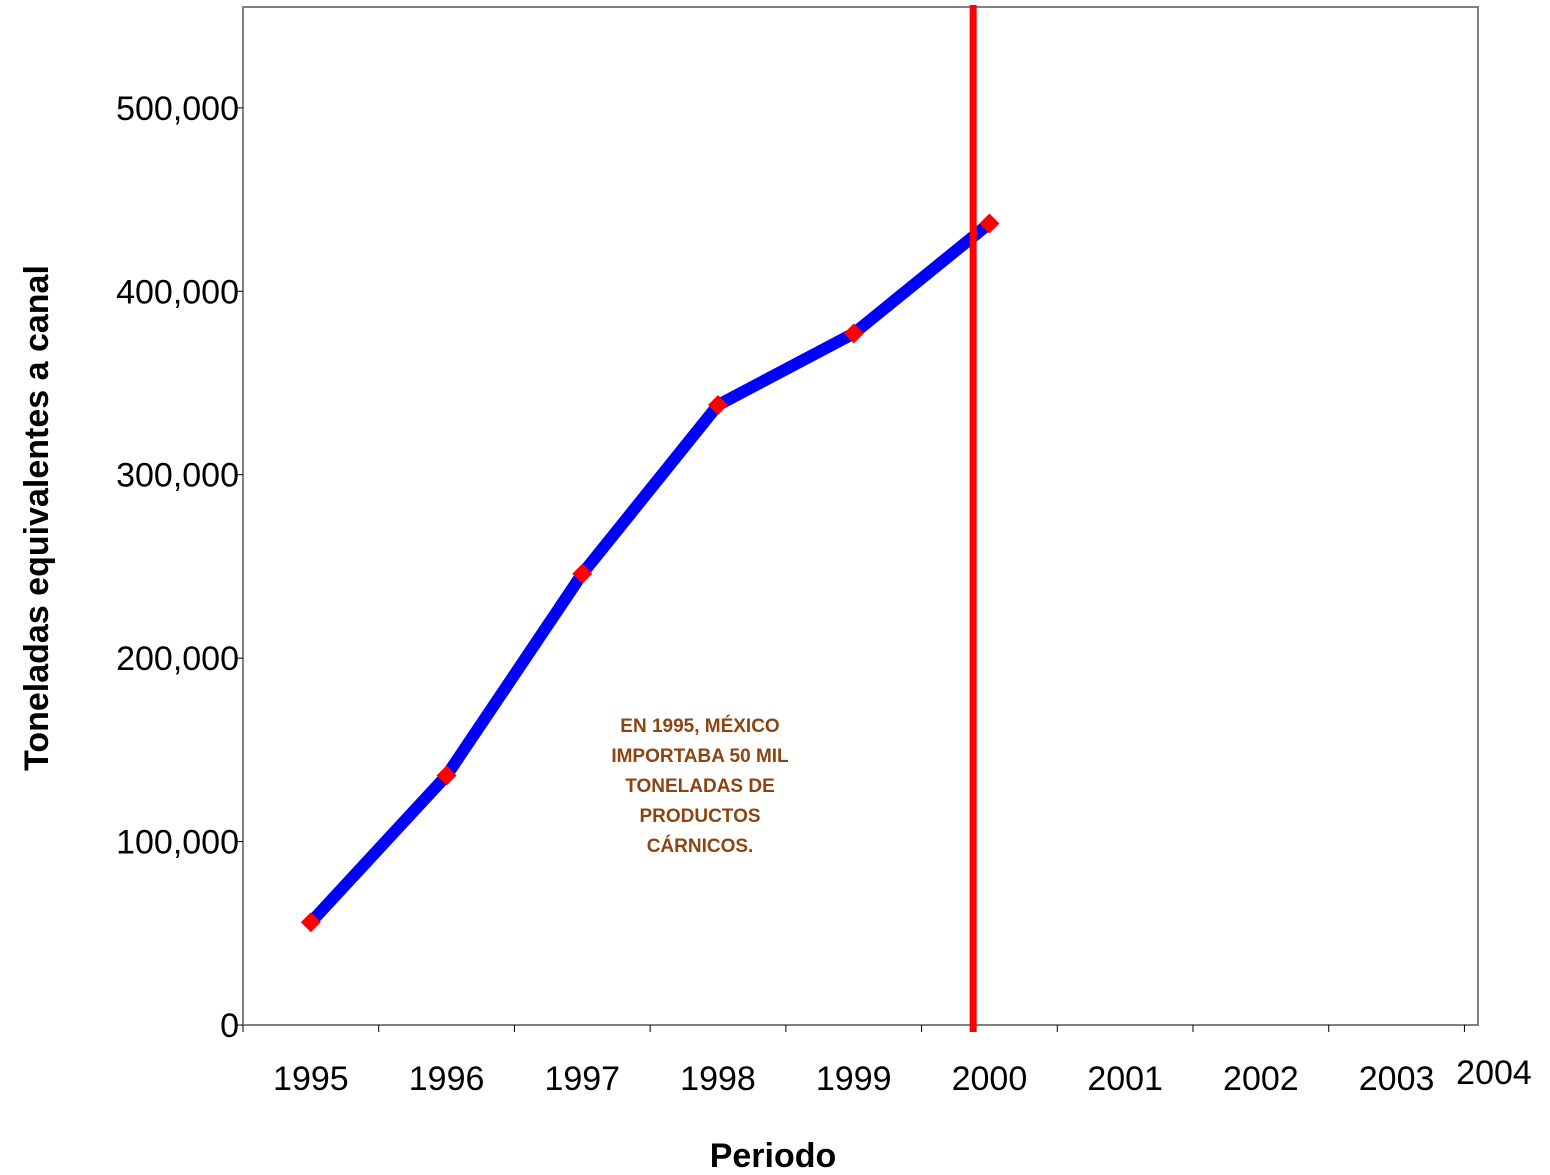 This screenshot has width=1550, height=1175. What do you see at coordinates (1125, 1079) in the screenshot?
I see `x-tick-label: 2001` at bounding box center [1125, 1079].